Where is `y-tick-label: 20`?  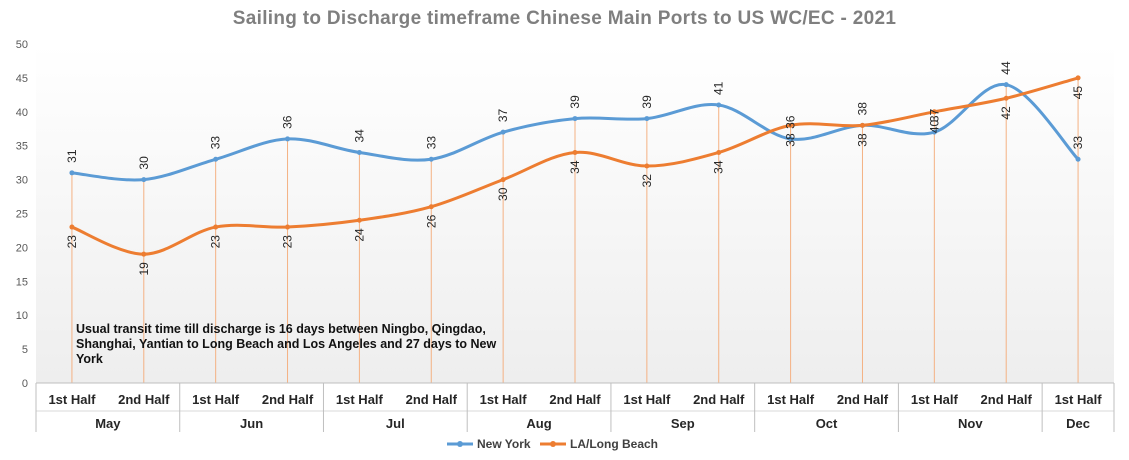
y-tick-label: 20 is located at coordinates (22, 248).